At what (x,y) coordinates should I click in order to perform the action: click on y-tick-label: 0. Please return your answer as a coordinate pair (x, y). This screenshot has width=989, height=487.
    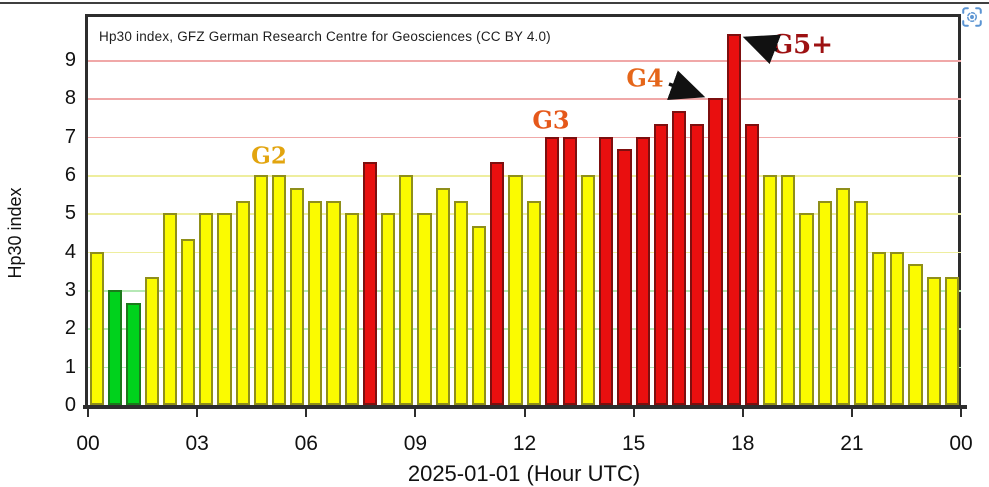
    Looking at the image, I should click on (70, 405).